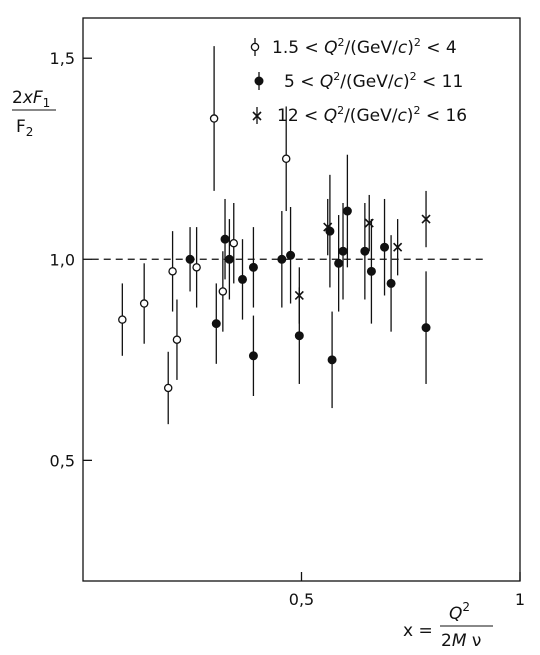 The height and width of the screenshot is (655, 540). I want to click on x-axis-label-numerator: Q2, so click(459, 612).